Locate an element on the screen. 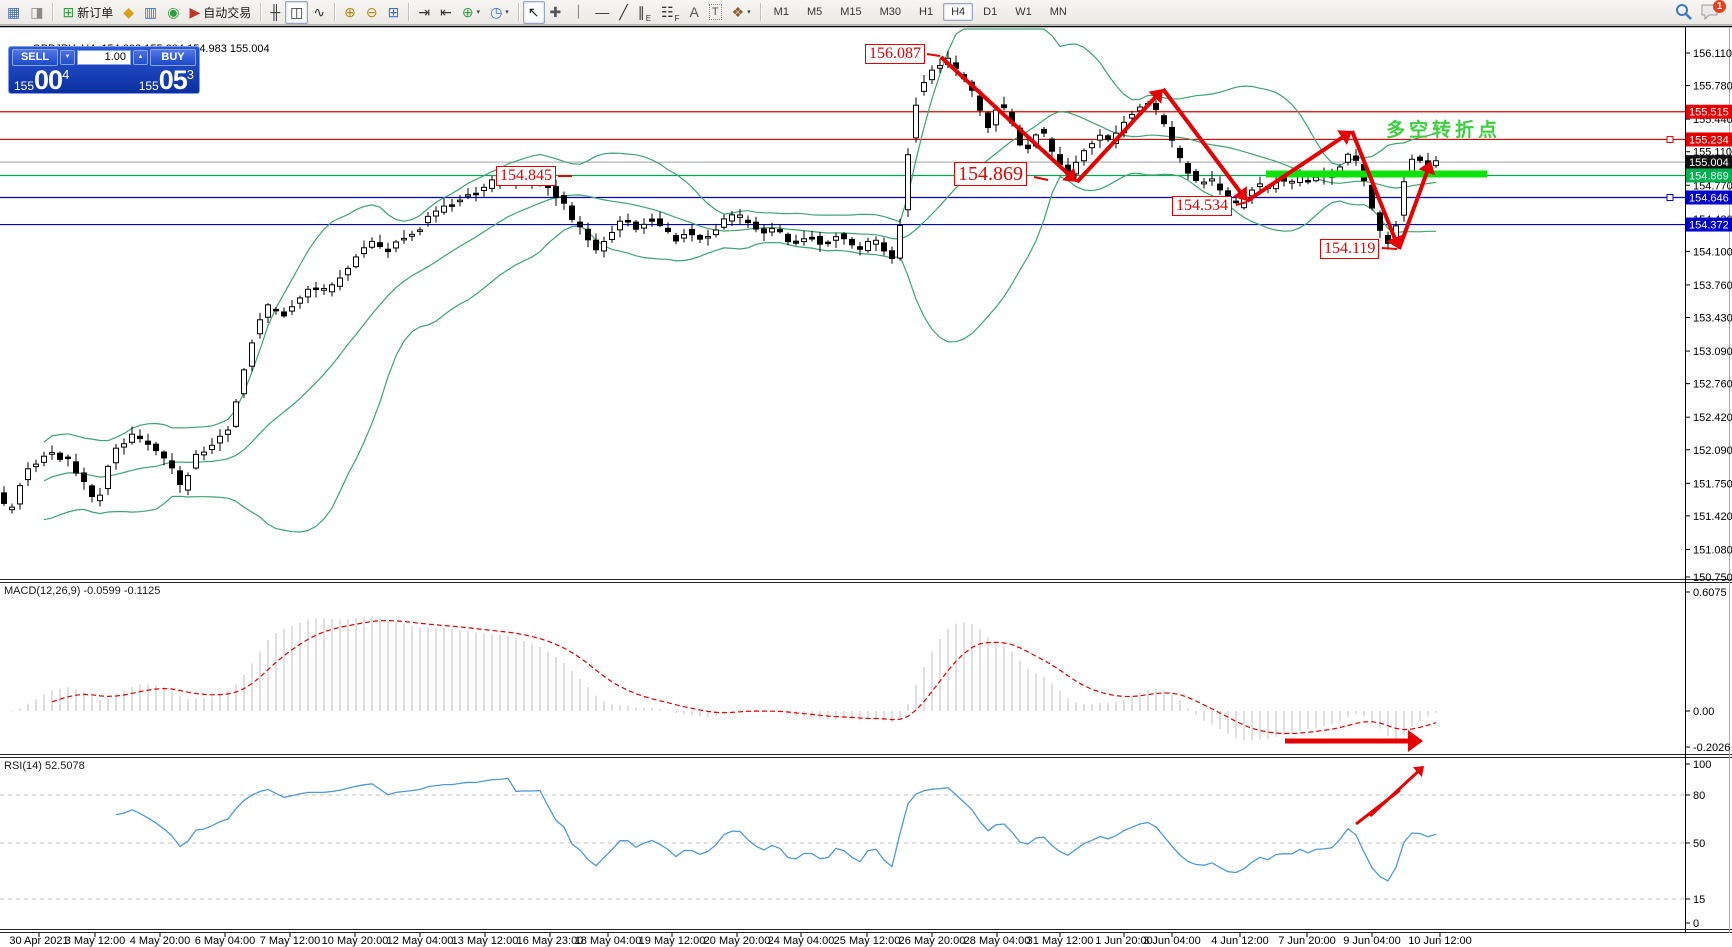 Image resolution: width=1732 pixels, height=947 pixels. timeframe-m1-button: M1 is located at coordinates (781, 12).